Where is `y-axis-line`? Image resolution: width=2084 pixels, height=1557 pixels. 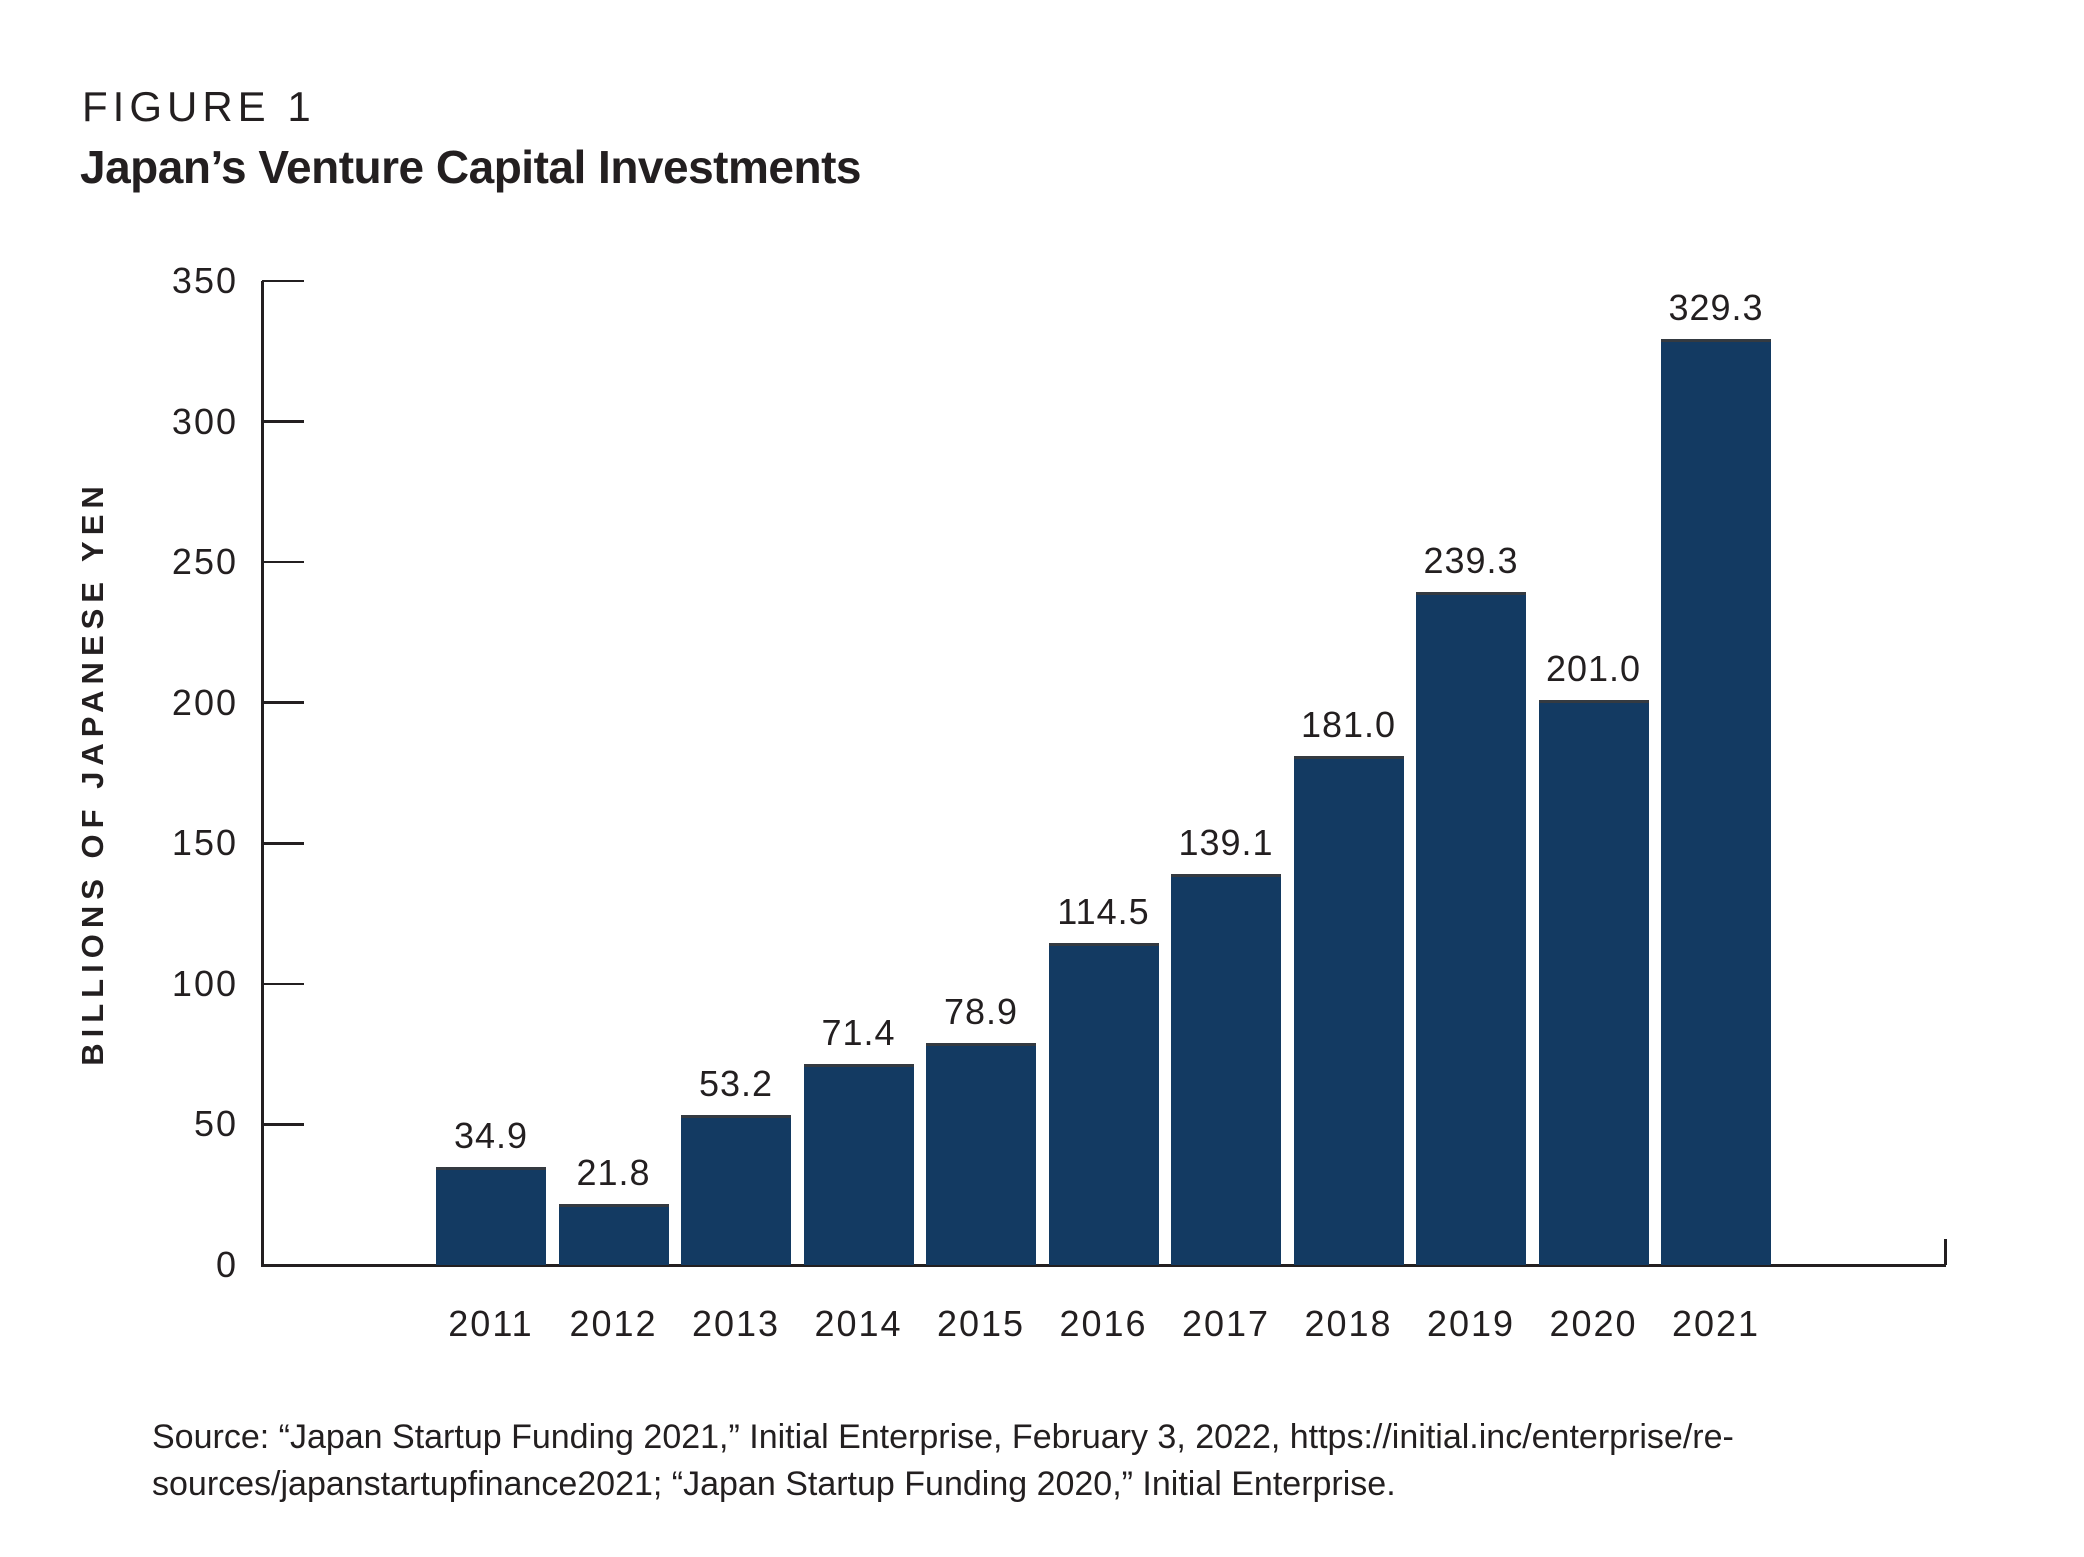 y-axis-line is located at coordinates (262, 773).